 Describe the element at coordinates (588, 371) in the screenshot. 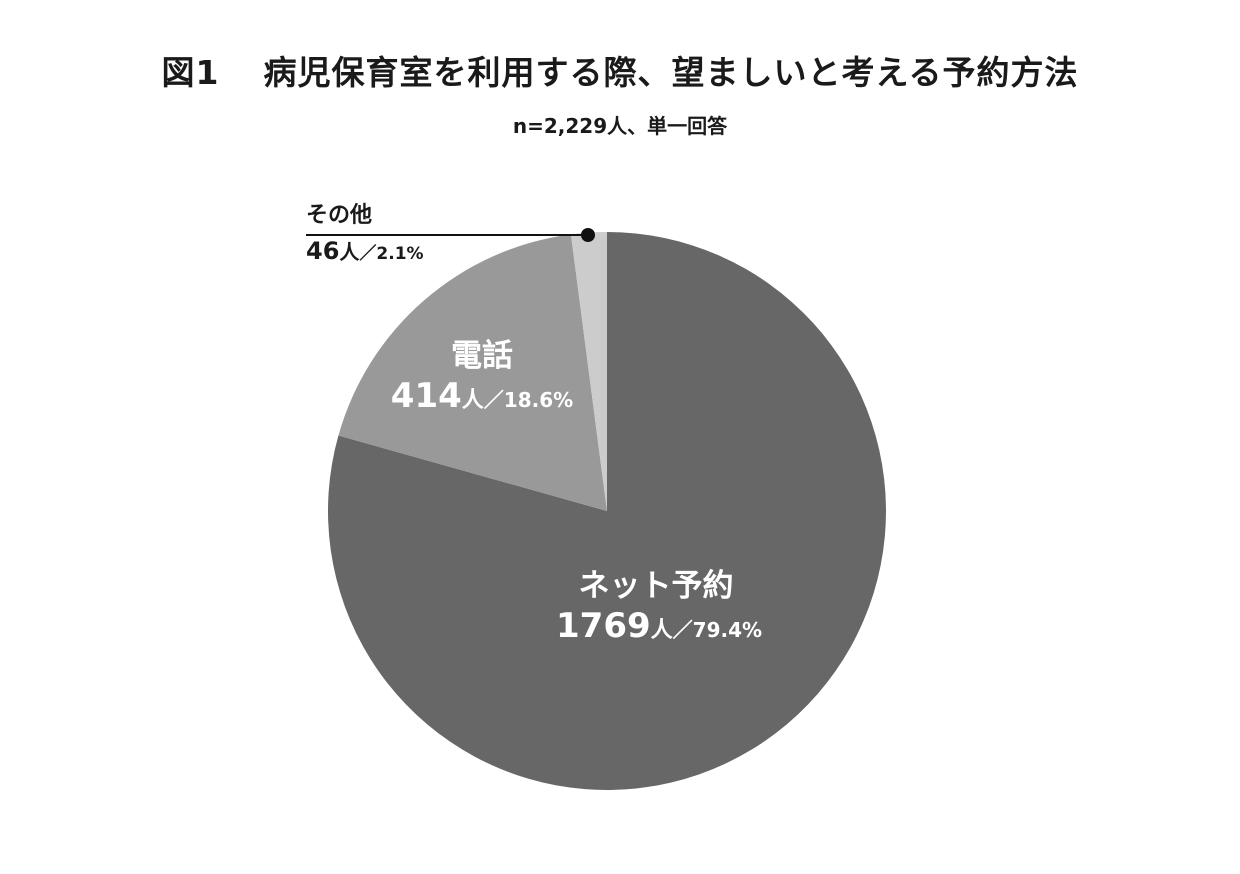

I see `slice-other` at that location.